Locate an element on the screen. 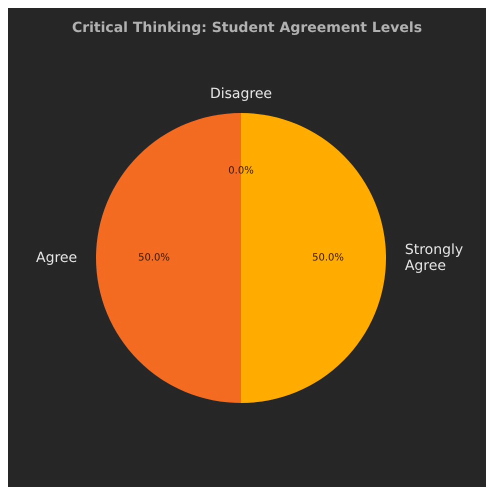 The width and height of the screenshot is (494, 495). text: 0.0% is located at coordinates (241, 171).